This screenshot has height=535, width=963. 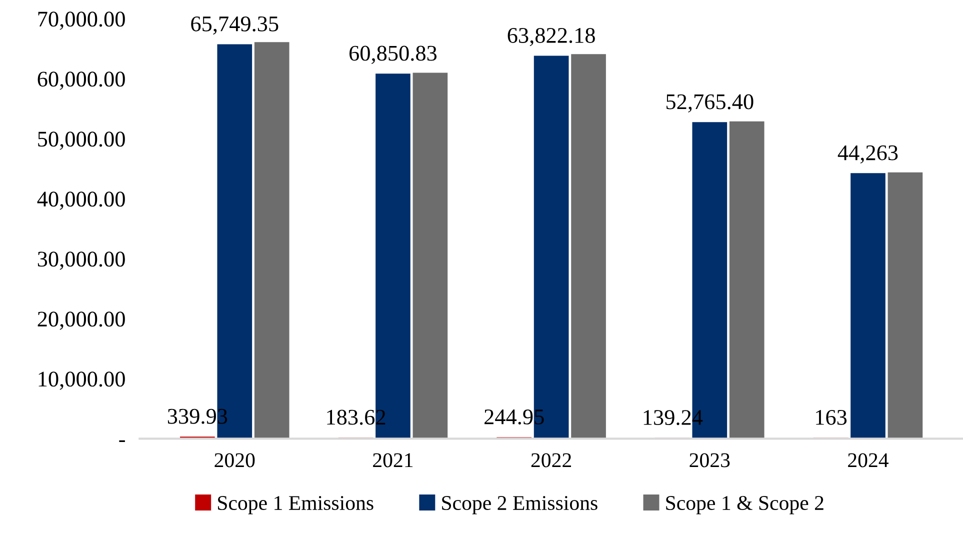 What do you see at coordinates (520, 505) in the screenshot?
I see `legend-label: Scope 2 Emissions` at bounding box center [520, 505].